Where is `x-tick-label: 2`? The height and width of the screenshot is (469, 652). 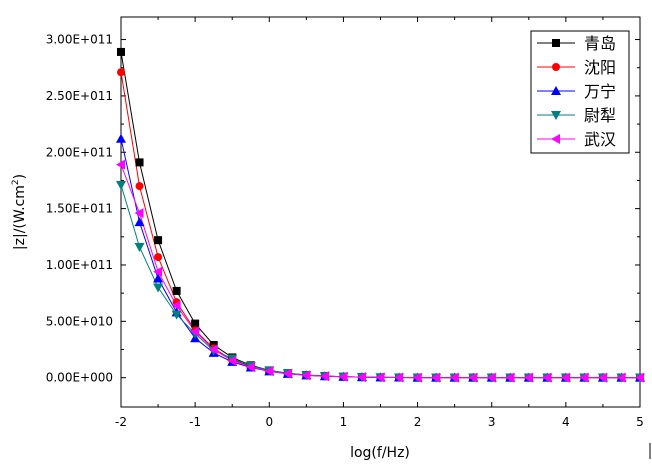
x-tick-label: 2 is located at coordinates (418, 422).